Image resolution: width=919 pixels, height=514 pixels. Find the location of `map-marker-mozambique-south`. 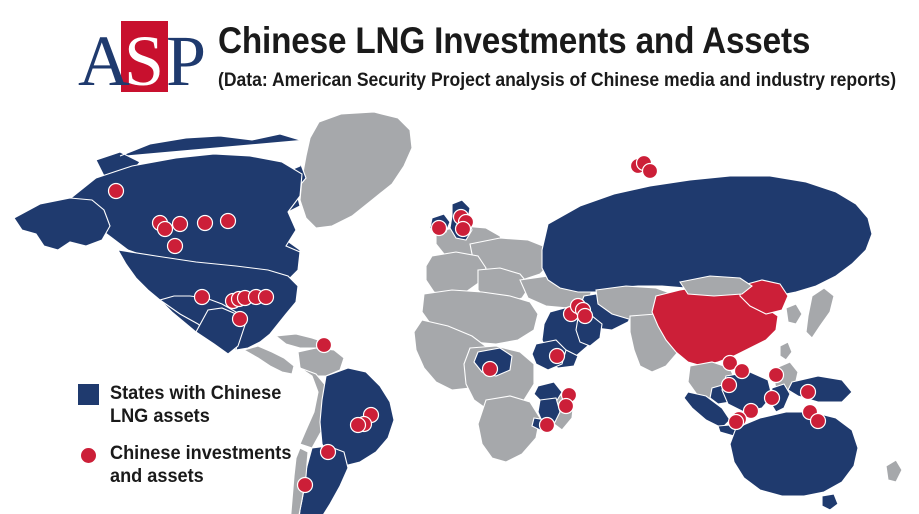

map-marker-mozambique-south is located at coordinates (547, 425).